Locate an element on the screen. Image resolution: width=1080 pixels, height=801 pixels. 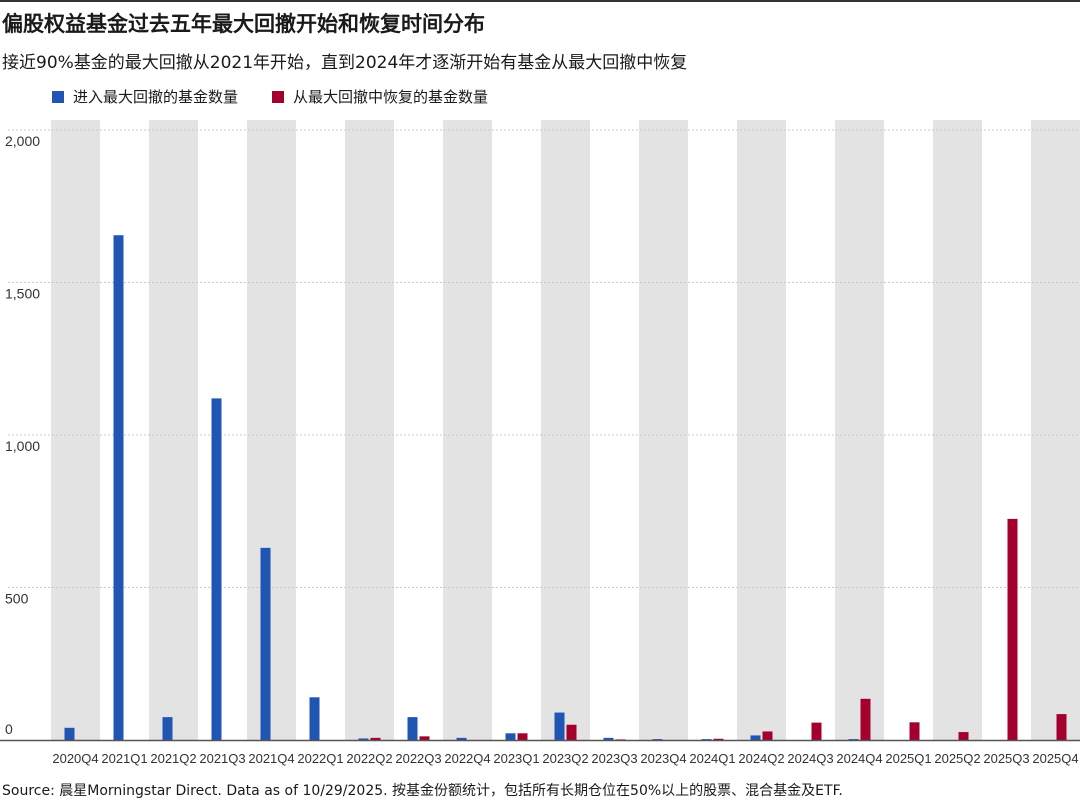
bar-2-2025Q3 is located at coordinates (1012, 629).